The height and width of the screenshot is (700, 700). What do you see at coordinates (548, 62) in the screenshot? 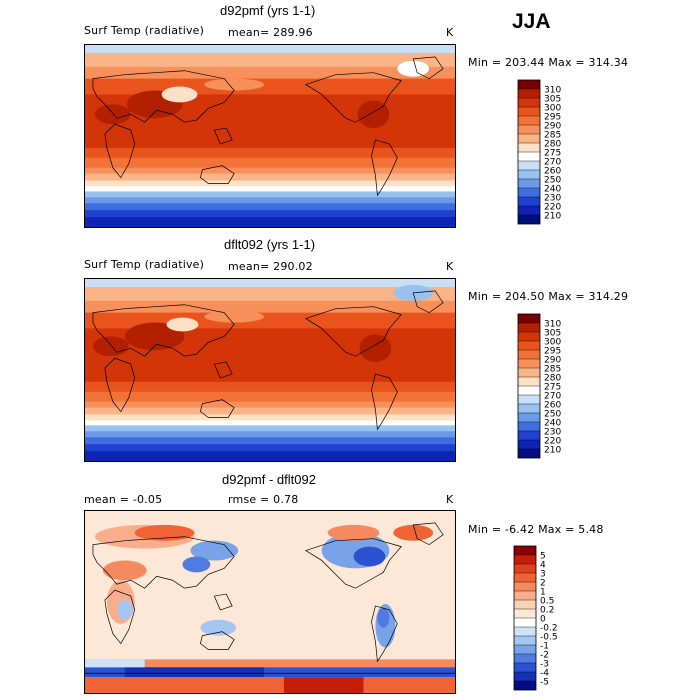
I see `panel1-minmax: Min = 203.44 Max = 314.34` at bounding box center [548, 62].